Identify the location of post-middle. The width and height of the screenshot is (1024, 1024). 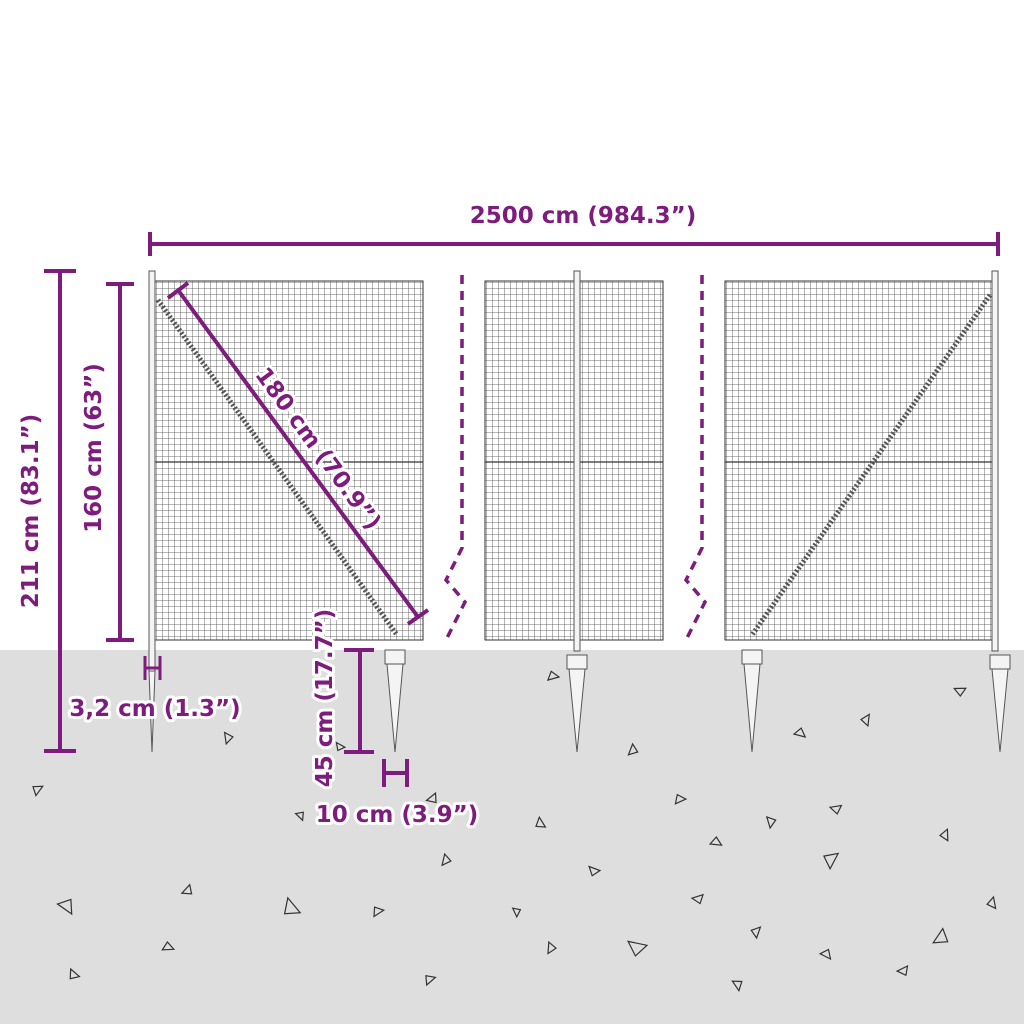
(577, 461).